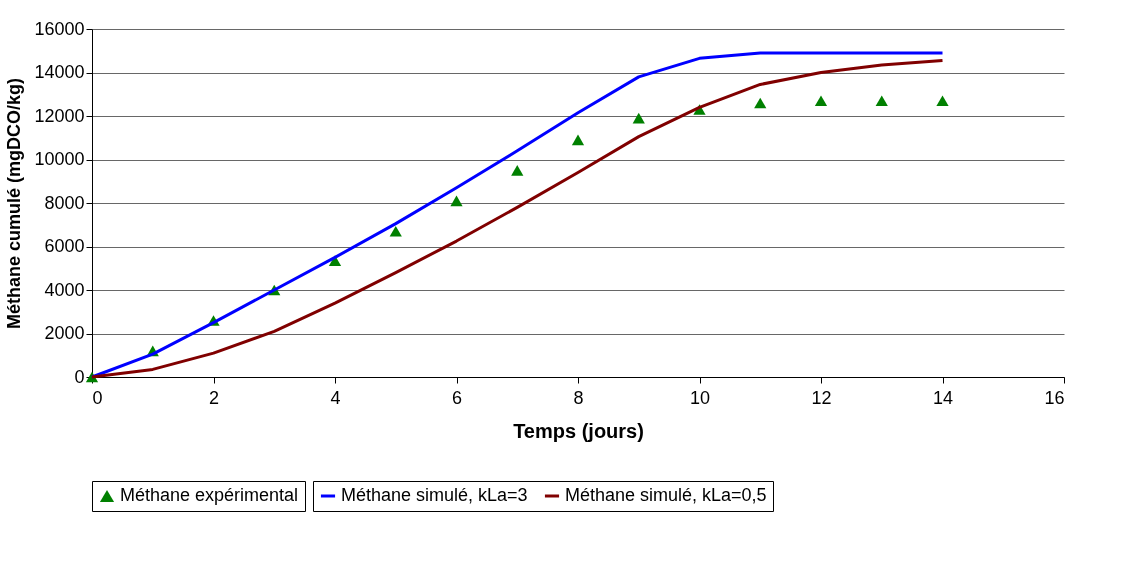 This screenshot has width=1143, height=565. I want to click on y-tick-label: 8000, so click(64, 202).